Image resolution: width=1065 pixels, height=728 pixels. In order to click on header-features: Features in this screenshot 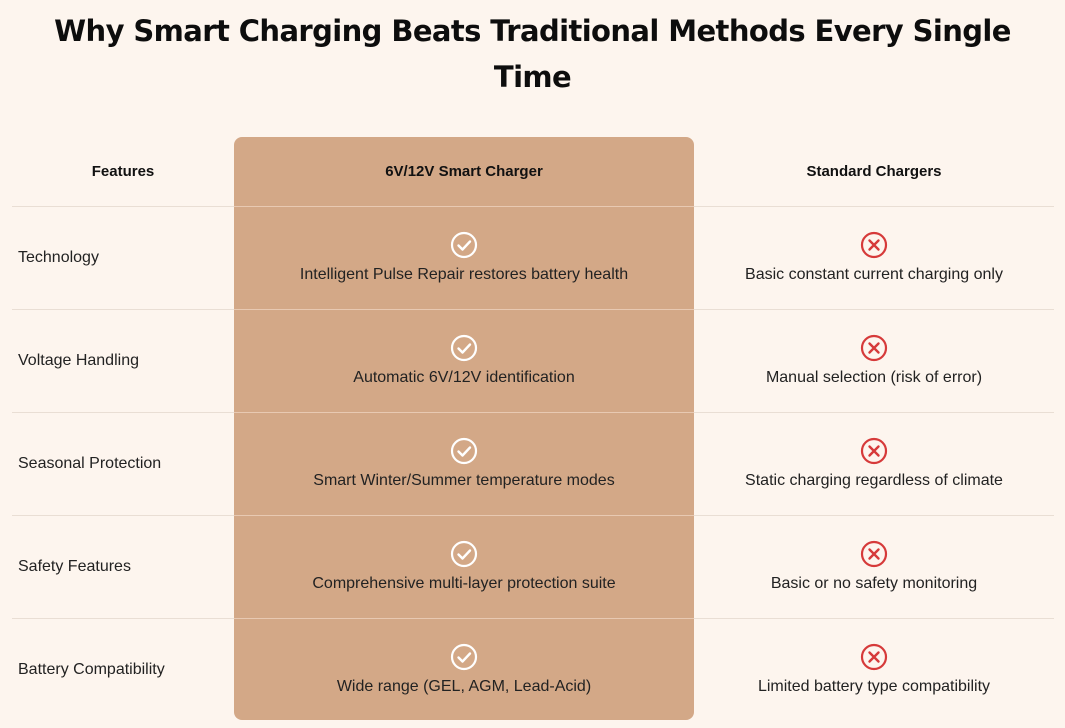, I will do `click(123, 171)`.